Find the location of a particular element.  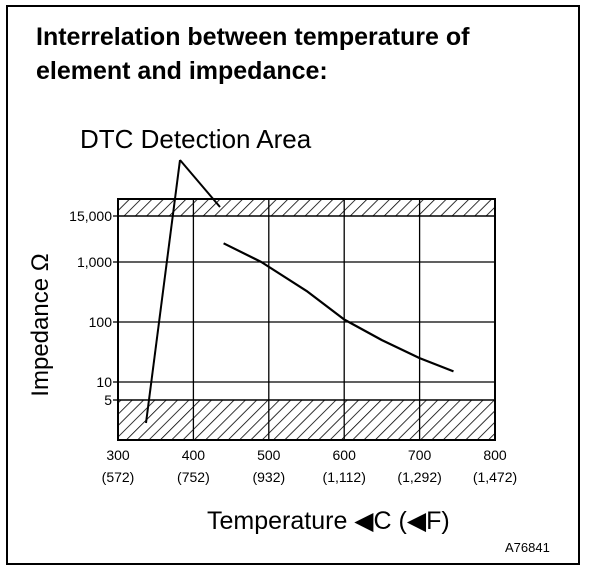

dtc-area-label: DTC Detection Area is located at coordinates (196, 139).